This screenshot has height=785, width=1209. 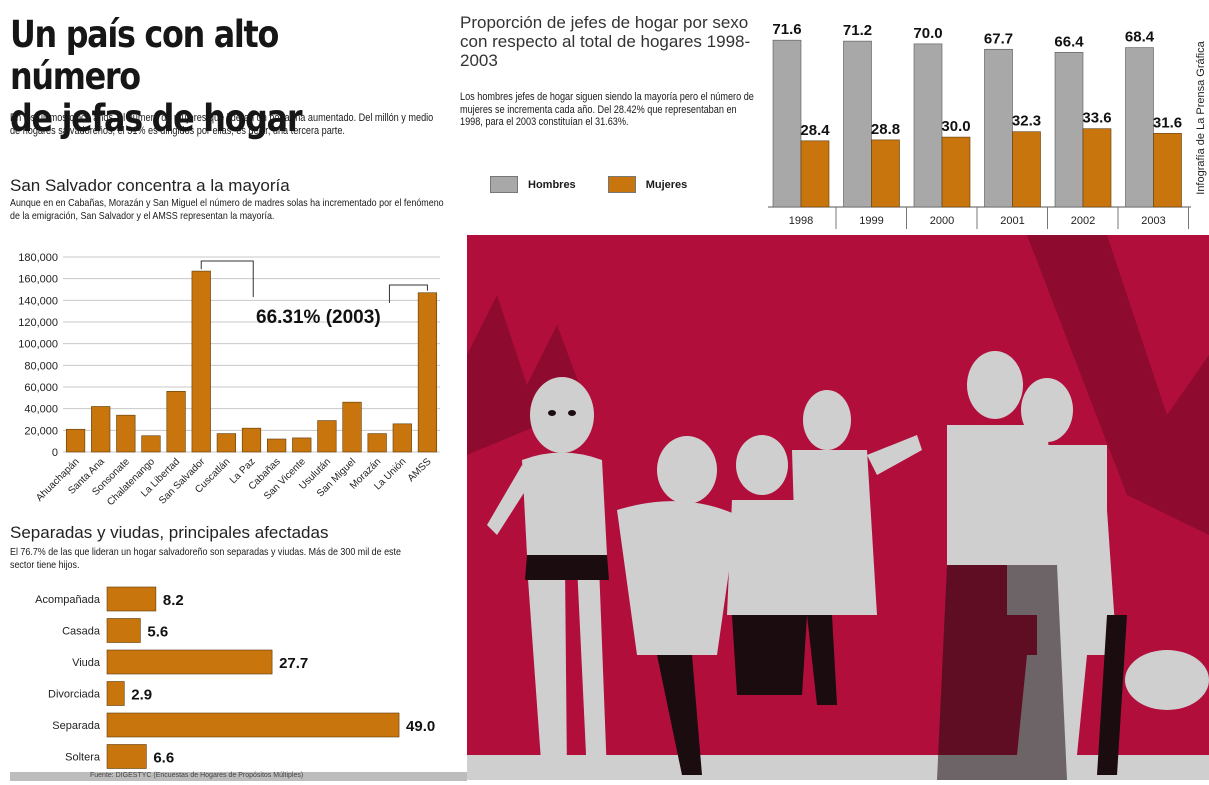 What do you see at coordinates (76, 726) in the screenshot?
I see `category-label: Separada` at bounding box center [76, 726].